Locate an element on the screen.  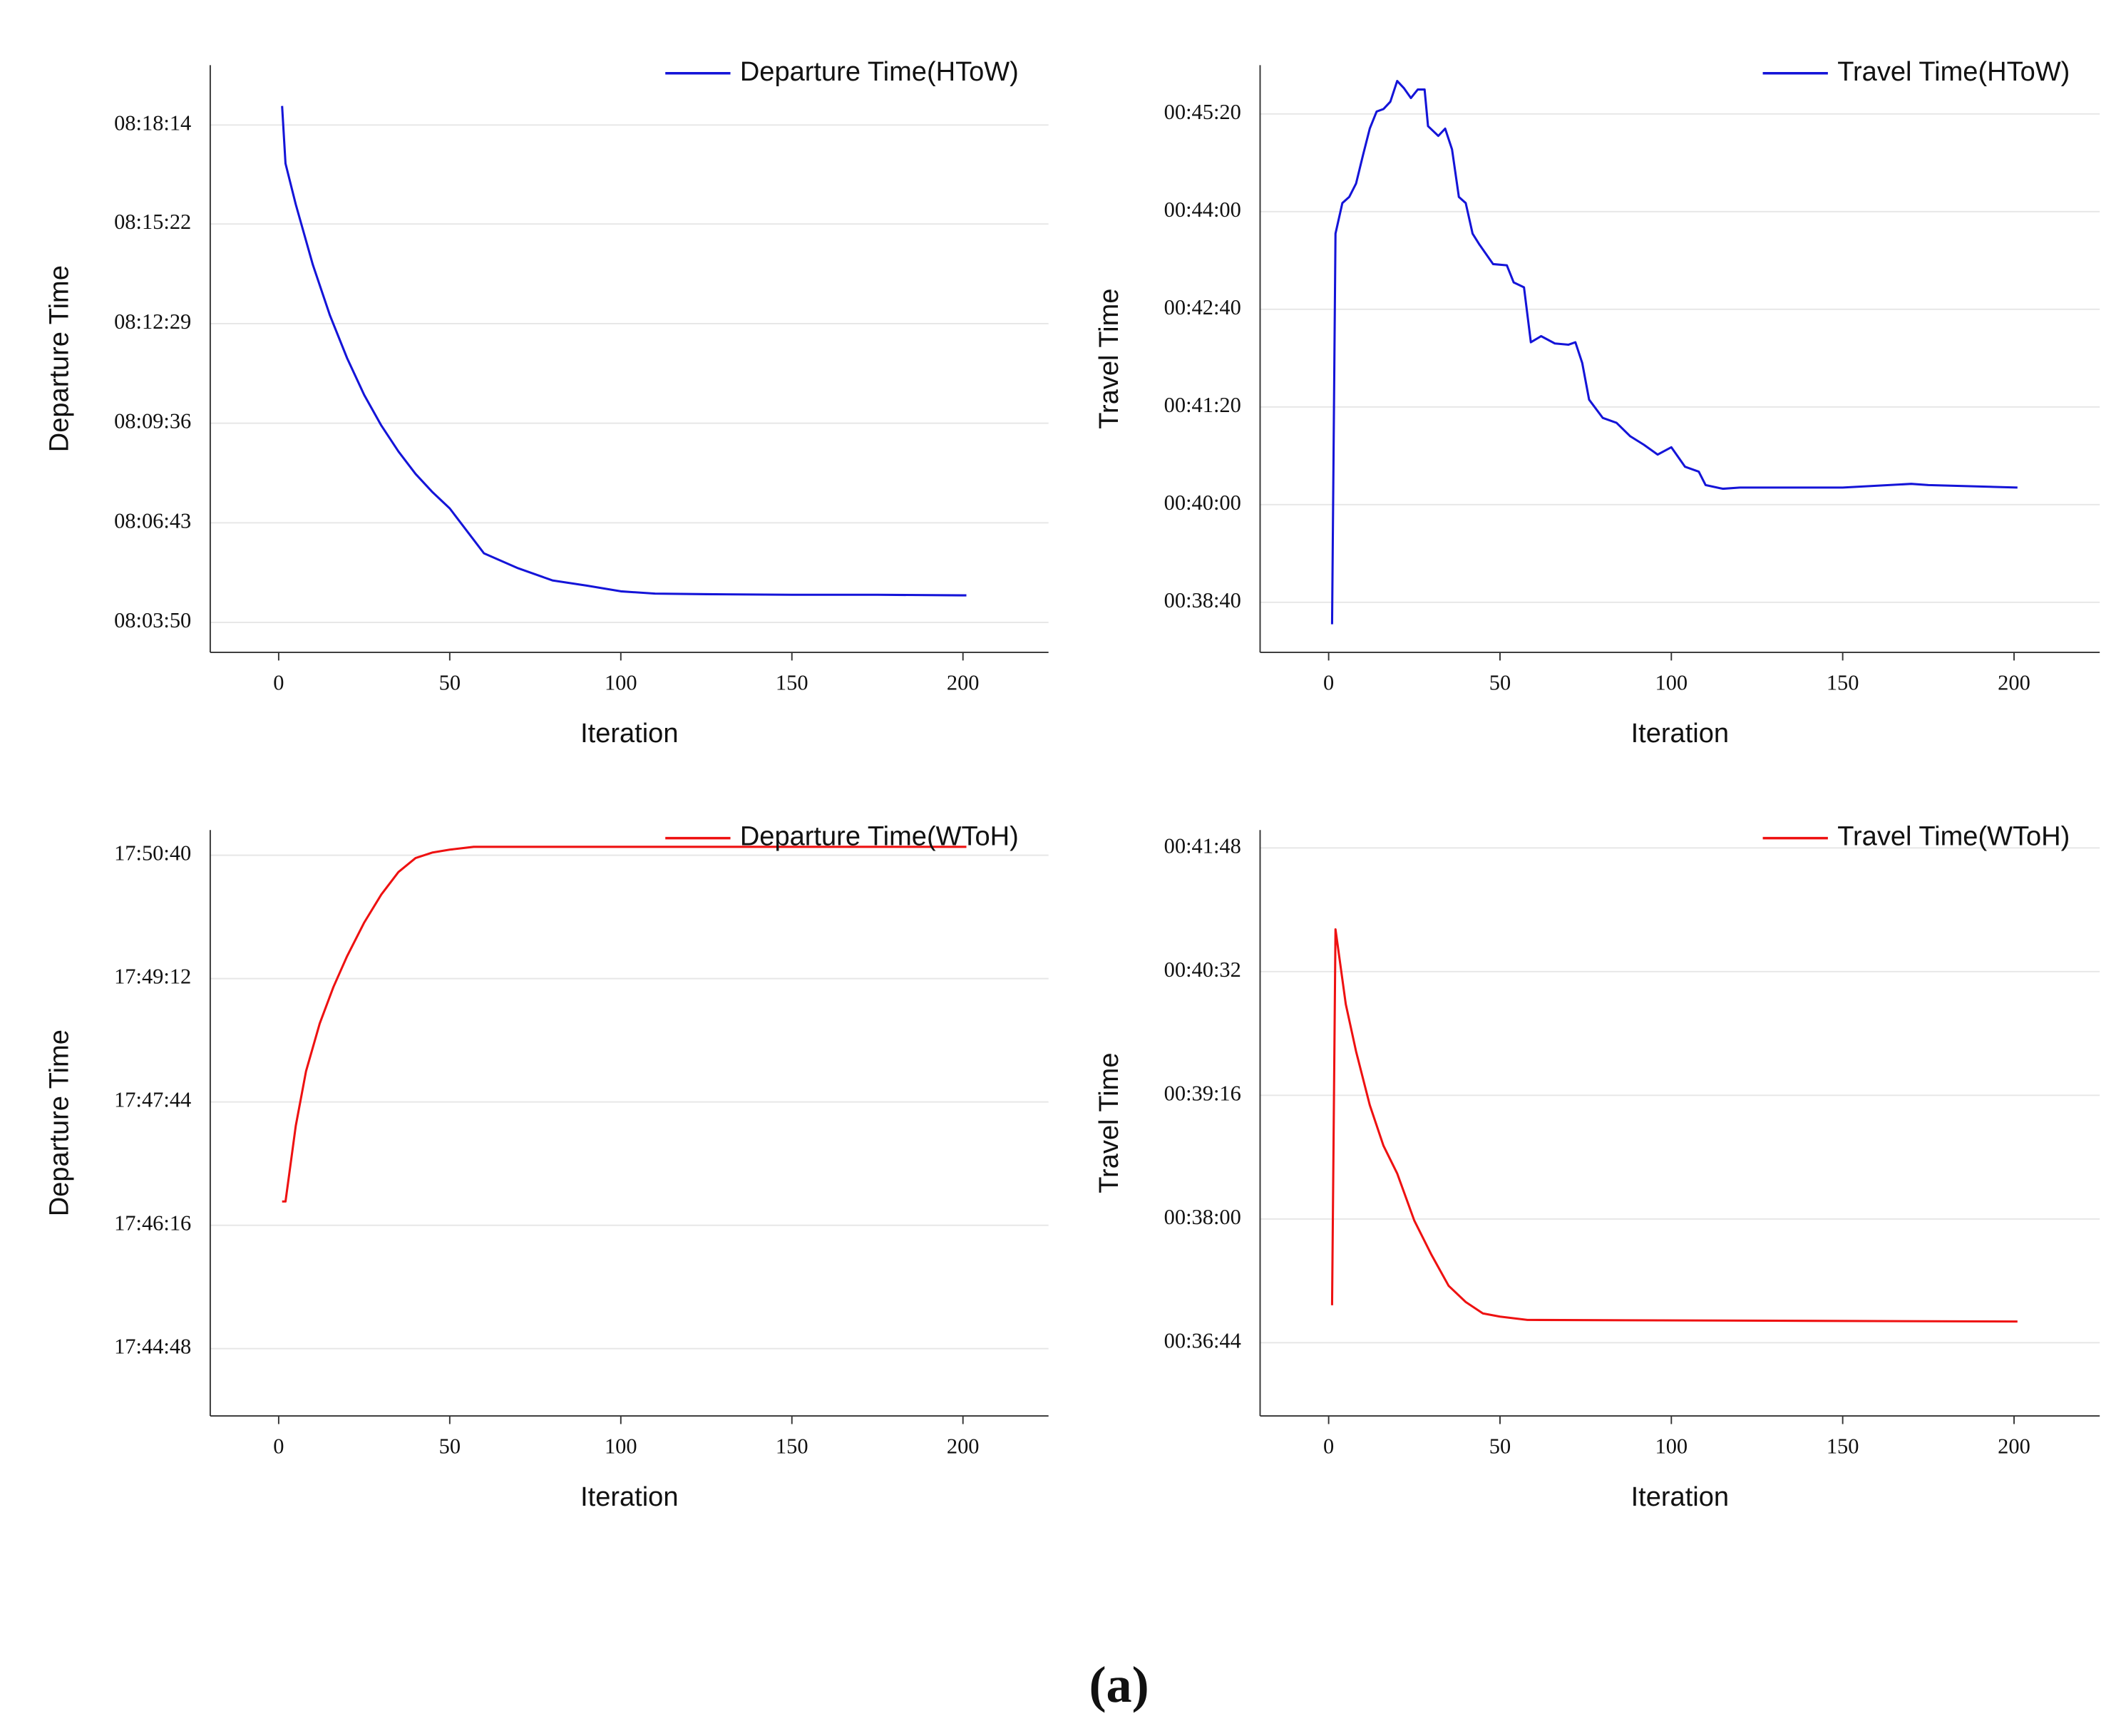
y-tick-label: 00:38:00 is located at coordinates (1202, 1217).